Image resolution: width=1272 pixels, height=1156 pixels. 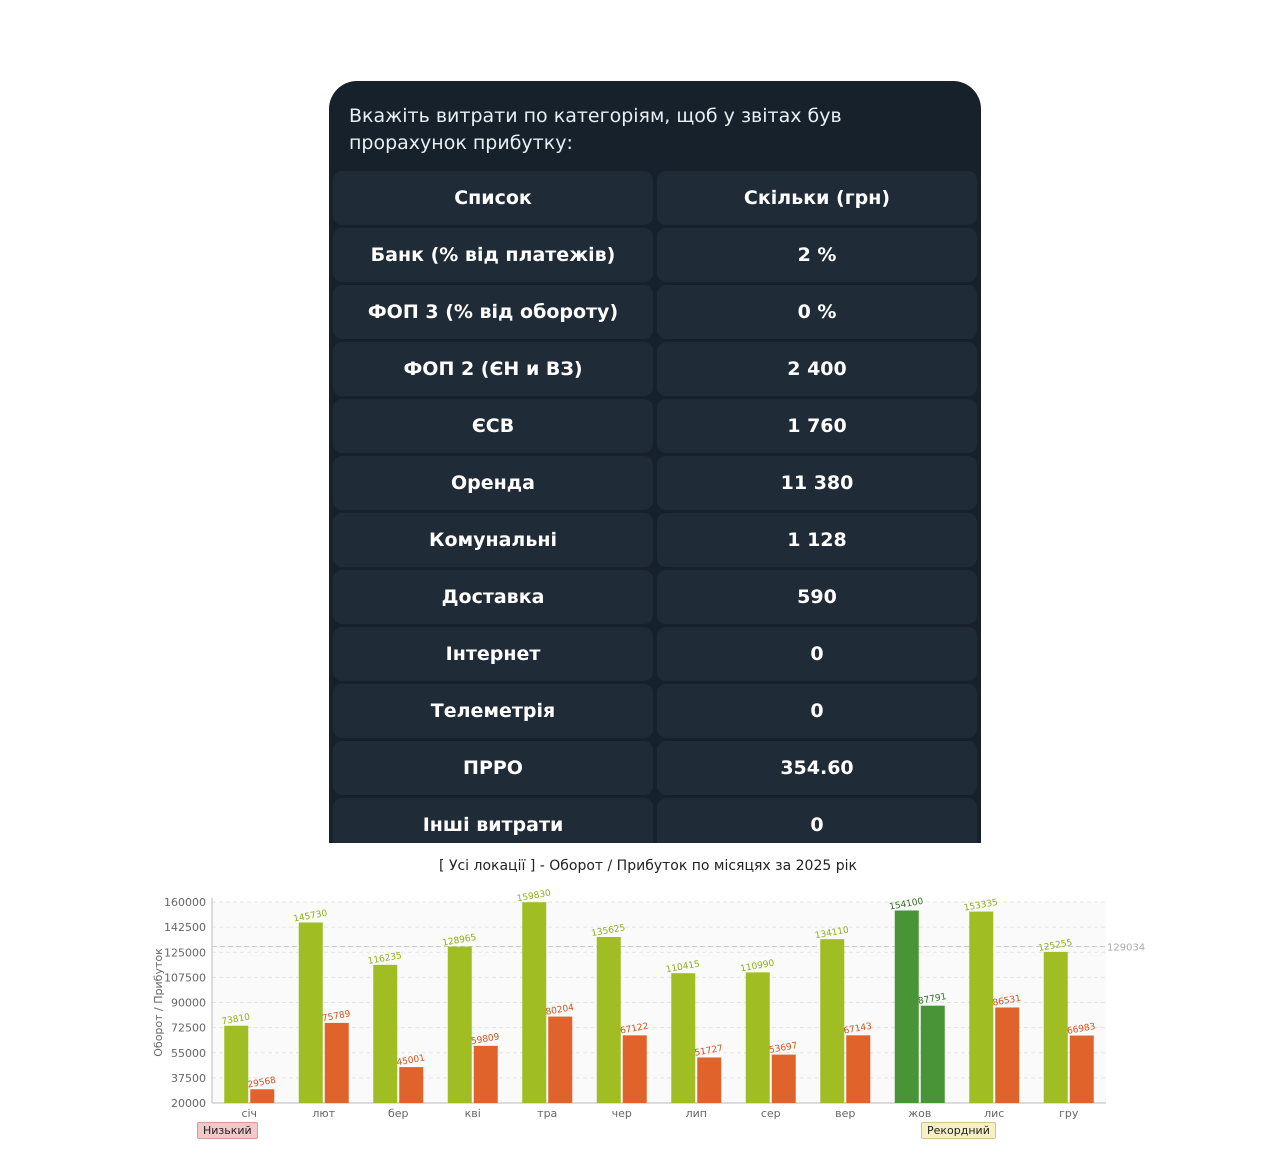 I want to click on profit-value-label: 86531, so click(x=1007, y=1001).